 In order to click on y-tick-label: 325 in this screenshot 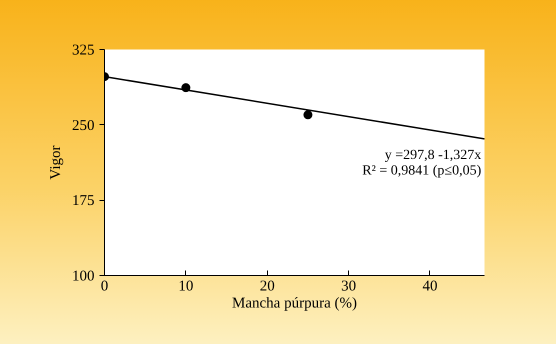, I will do `click(83, 50)`.